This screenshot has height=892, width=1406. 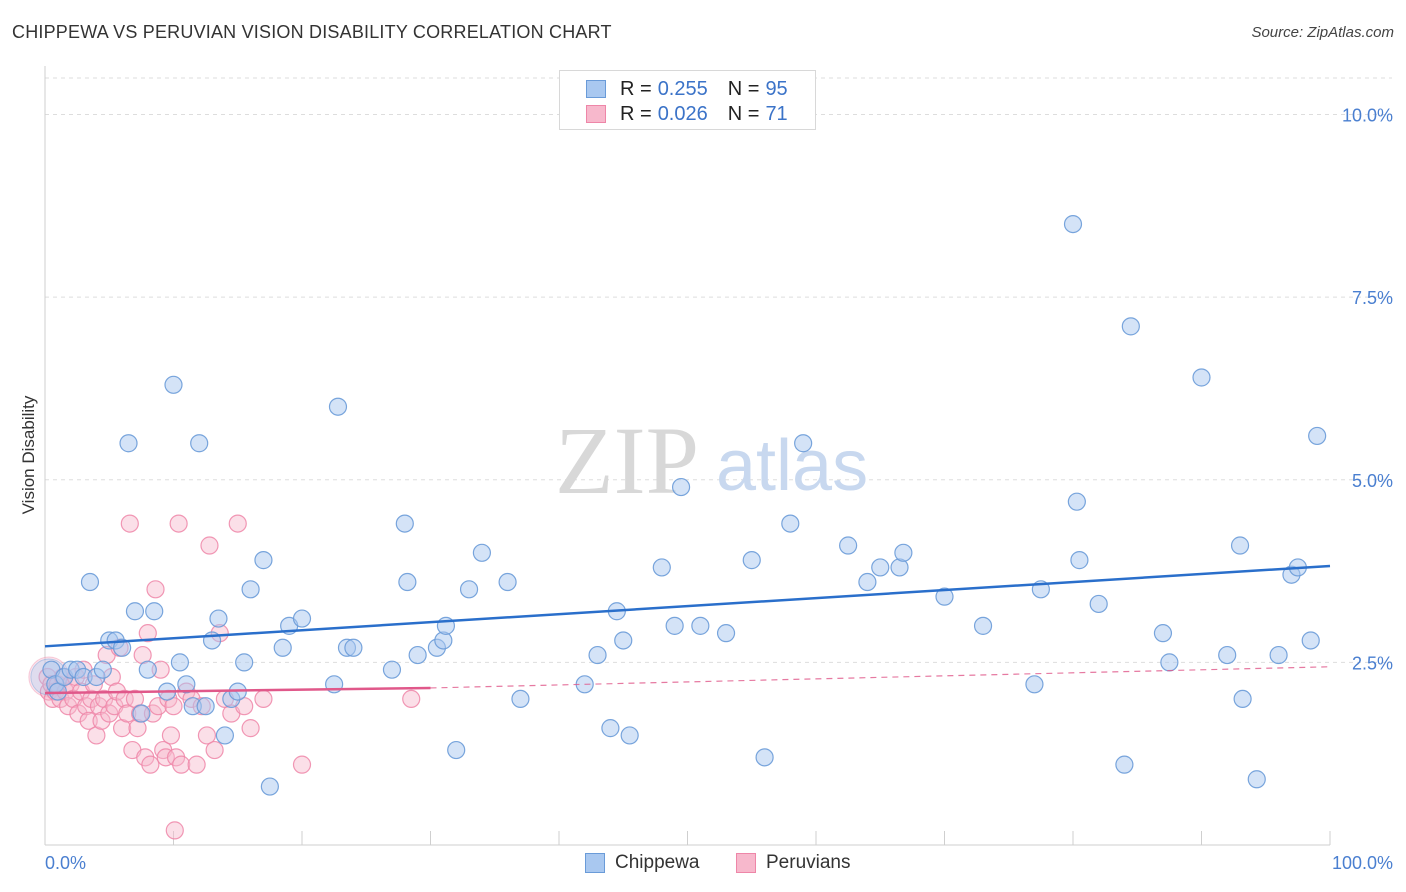 I want to click on trend-lines, so click(x=687, y=629).